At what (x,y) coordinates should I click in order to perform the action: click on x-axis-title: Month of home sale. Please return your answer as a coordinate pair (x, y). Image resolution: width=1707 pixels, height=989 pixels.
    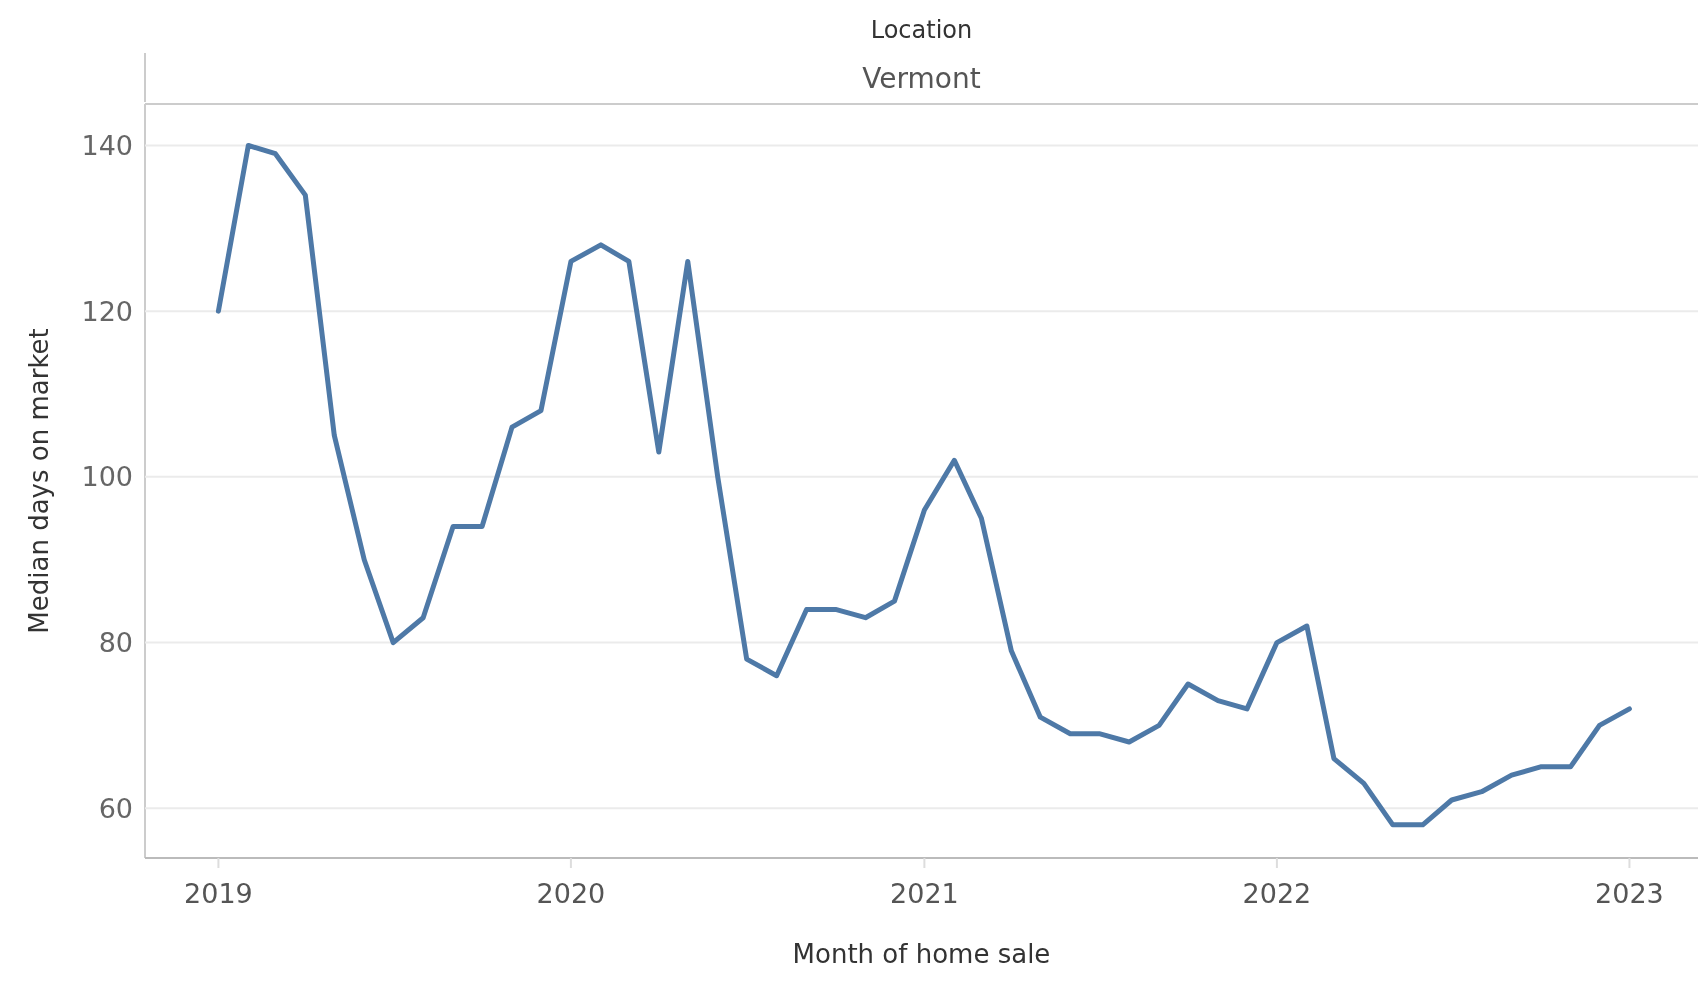
    Looking at the image, I should click on (921, 954).